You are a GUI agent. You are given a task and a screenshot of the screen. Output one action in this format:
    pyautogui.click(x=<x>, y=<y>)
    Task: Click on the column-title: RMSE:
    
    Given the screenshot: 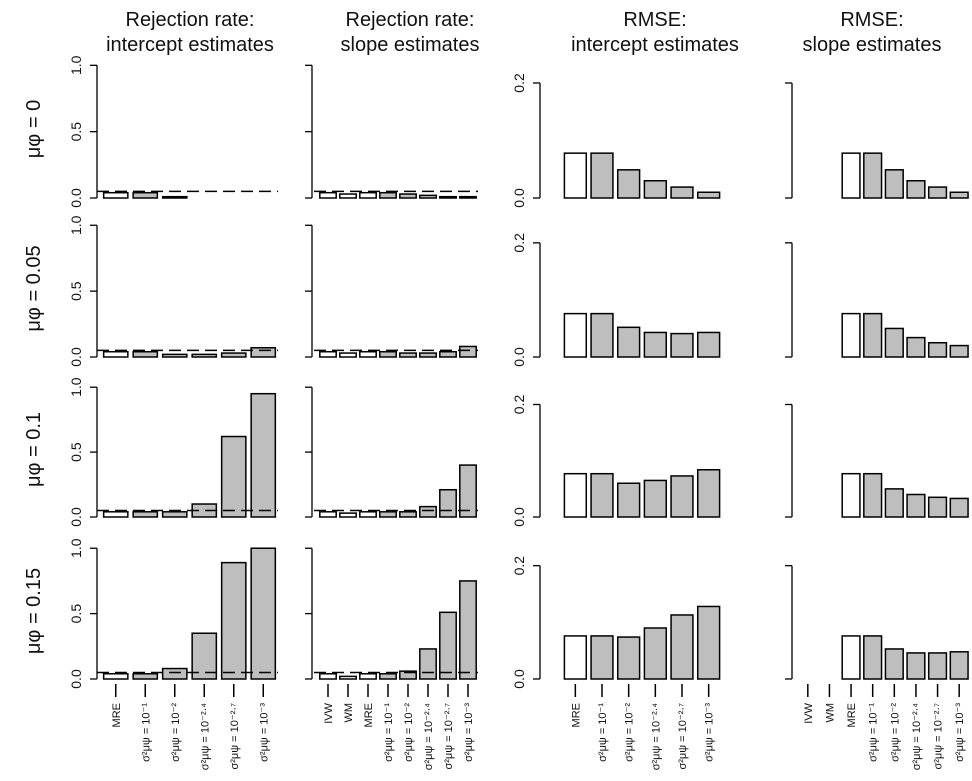 What is the action you would take?
    pyautogui.click(x=871, y=20)
    